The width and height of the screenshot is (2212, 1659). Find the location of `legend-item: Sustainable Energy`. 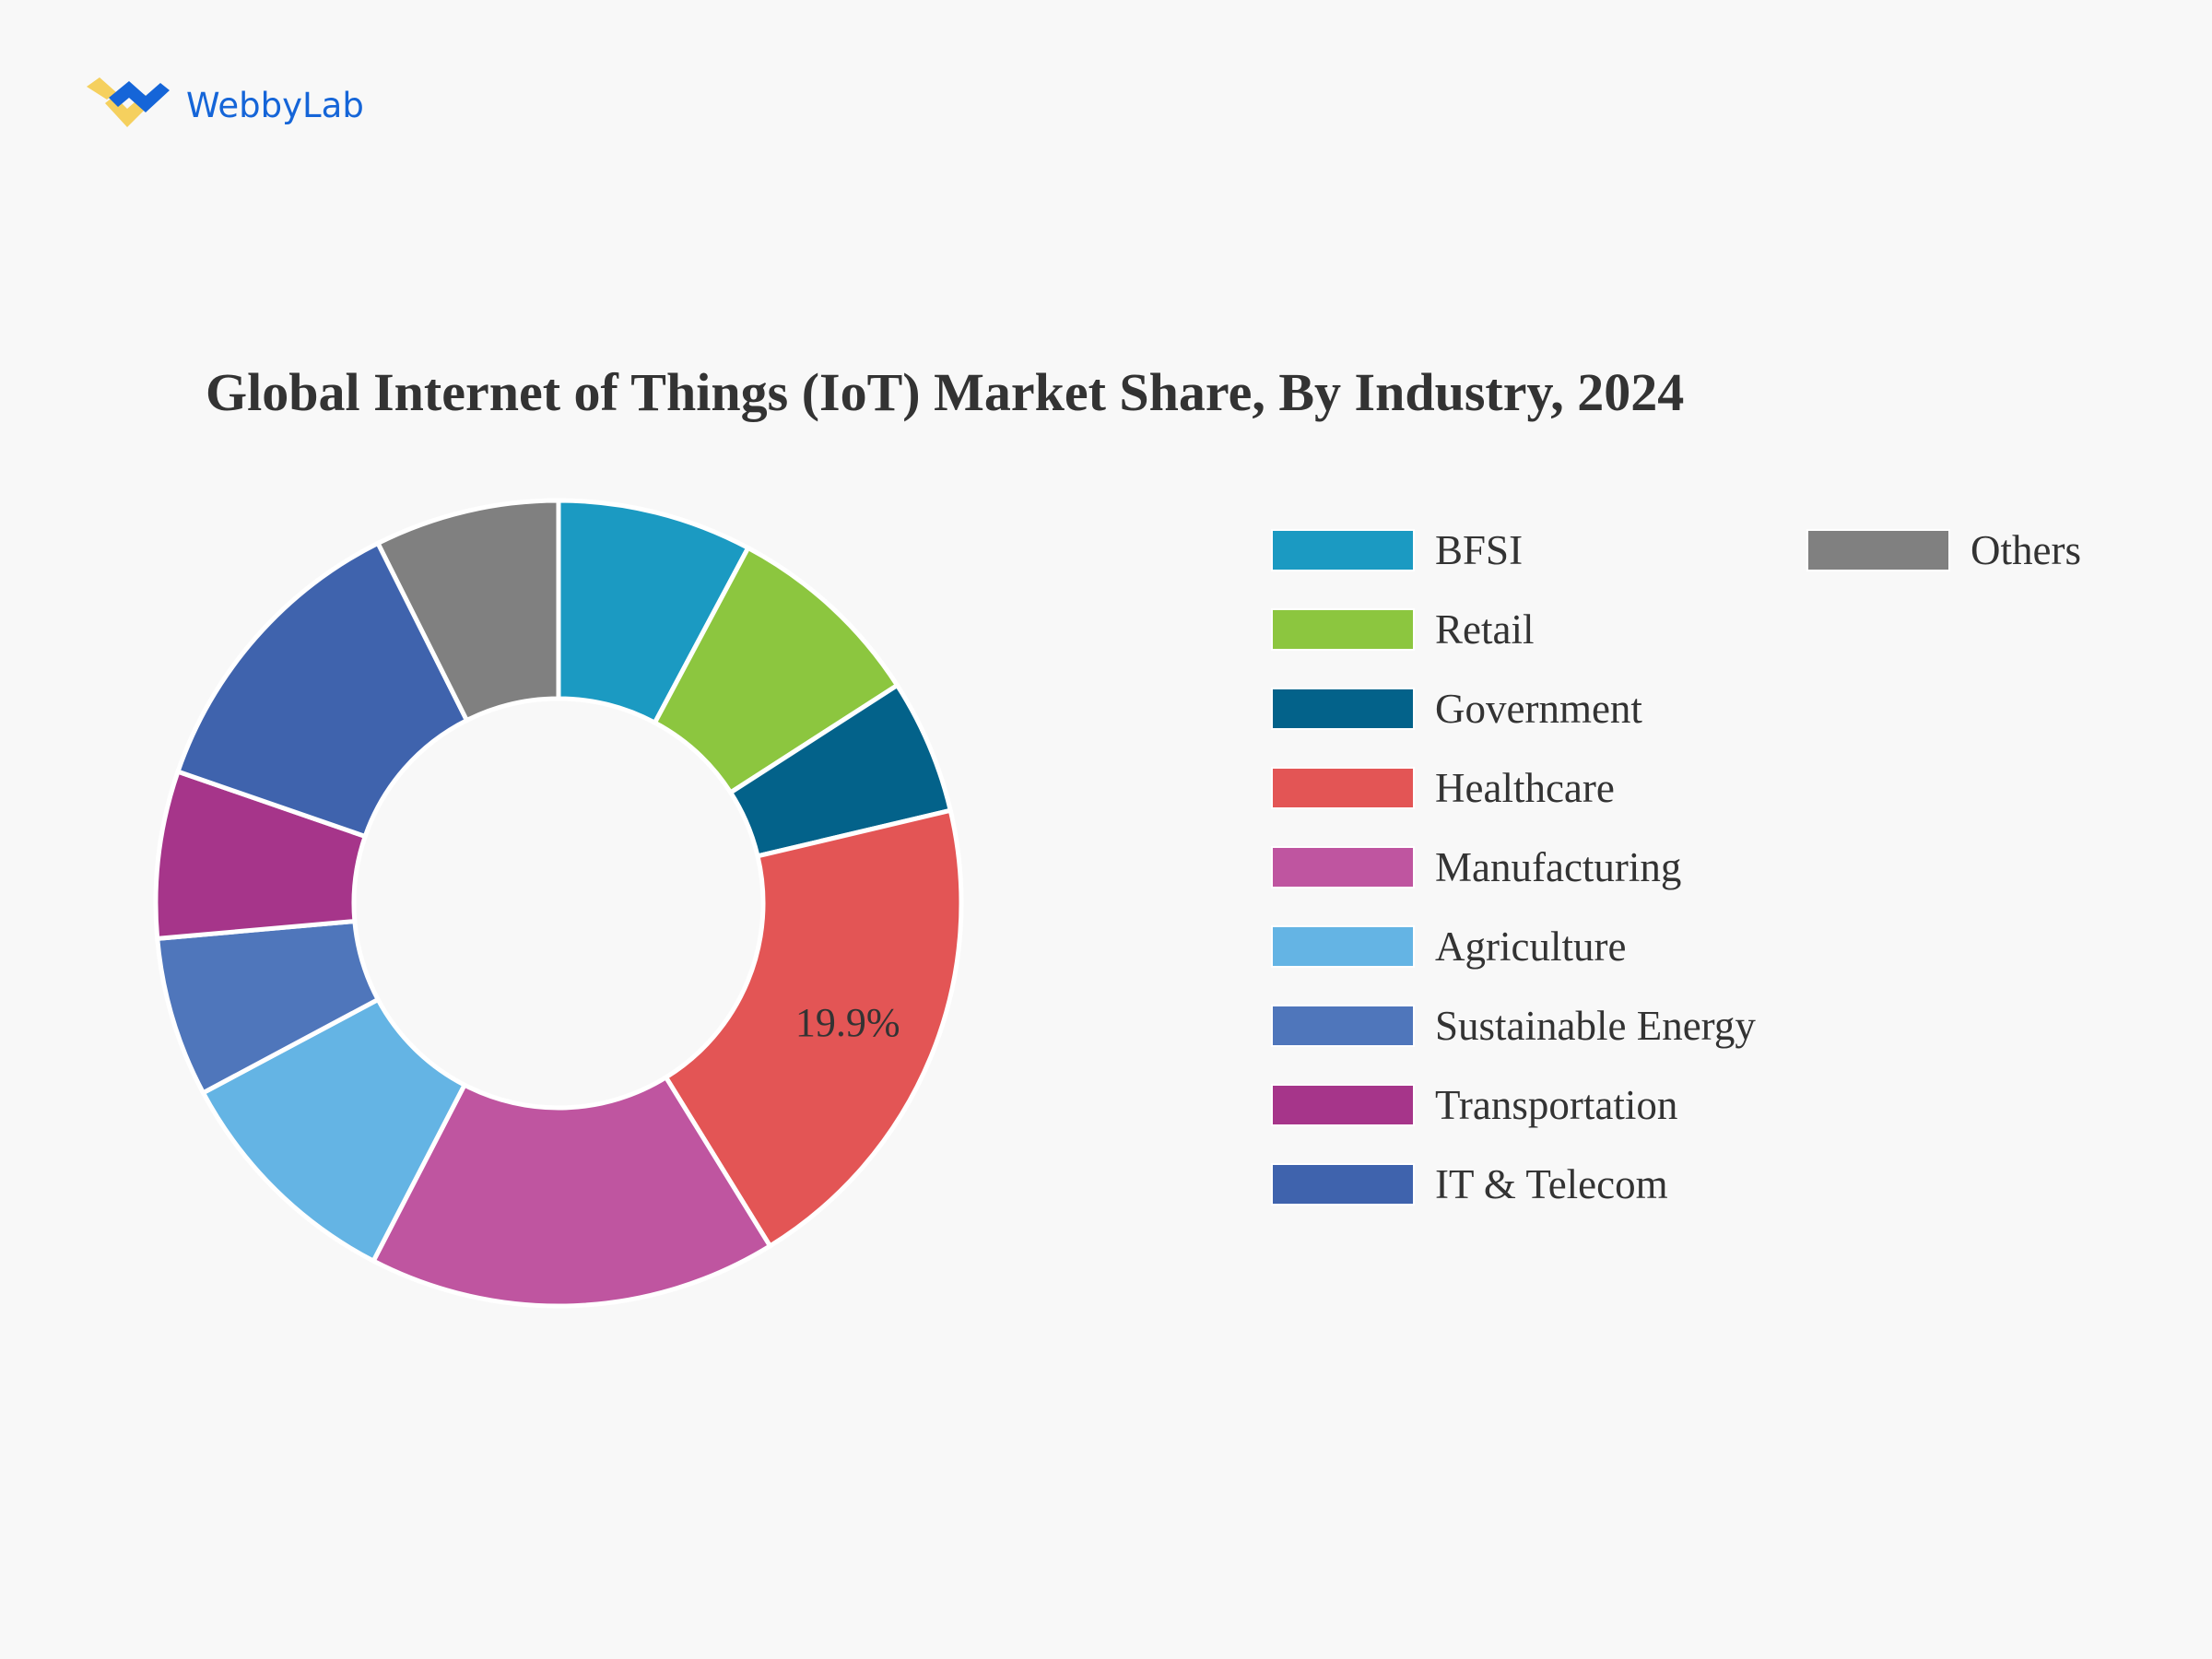

legend-item: Sustainable Energy is located at coordinates (1513, 1026).